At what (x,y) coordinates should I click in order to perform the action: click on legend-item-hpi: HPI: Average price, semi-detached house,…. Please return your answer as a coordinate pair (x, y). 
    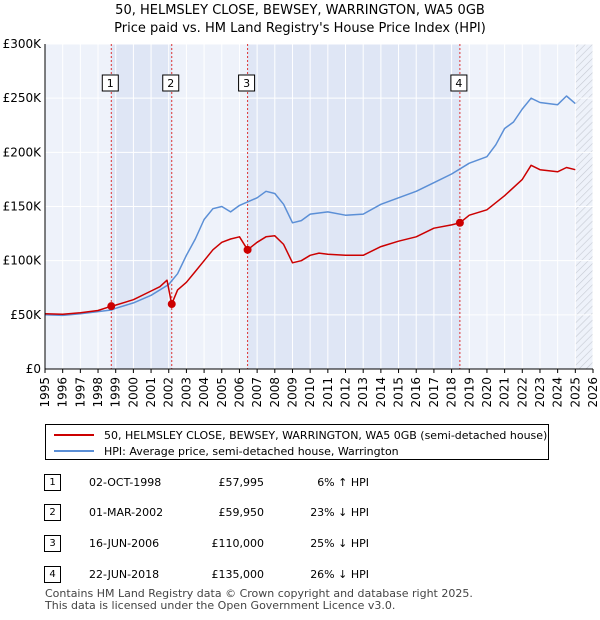
    Looking at the image, I should click on (226, 451).